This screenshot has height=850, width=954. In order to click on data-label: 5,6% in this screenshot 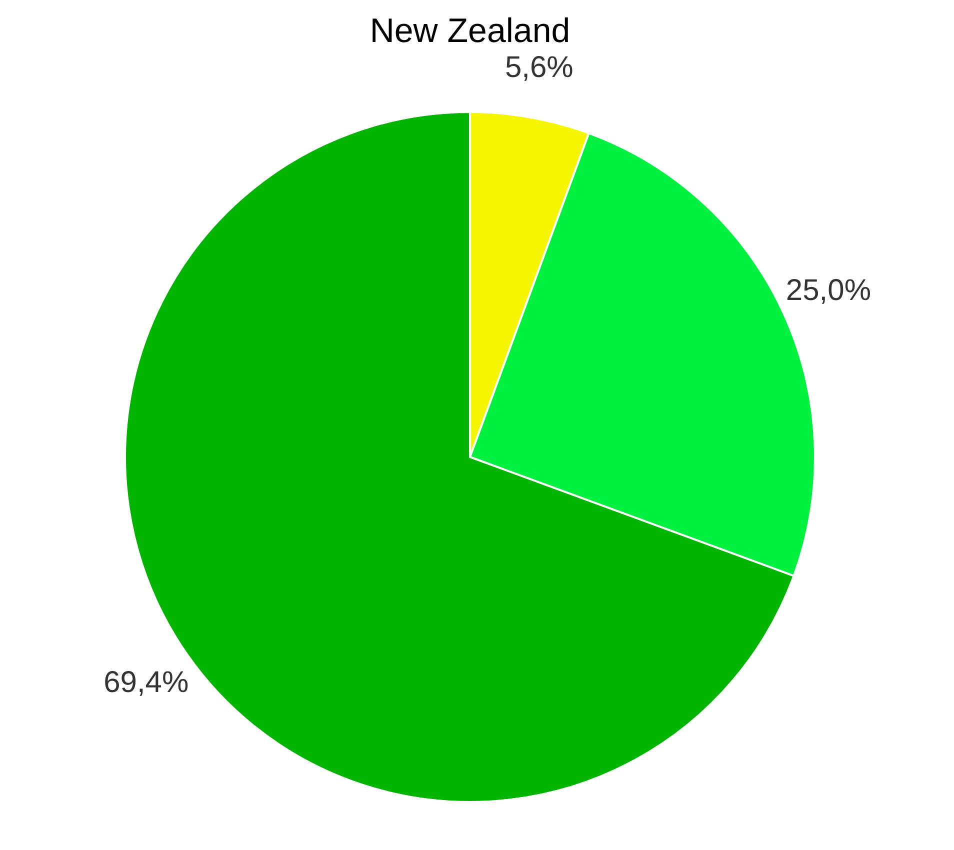, I will do `click(539, 67)`.